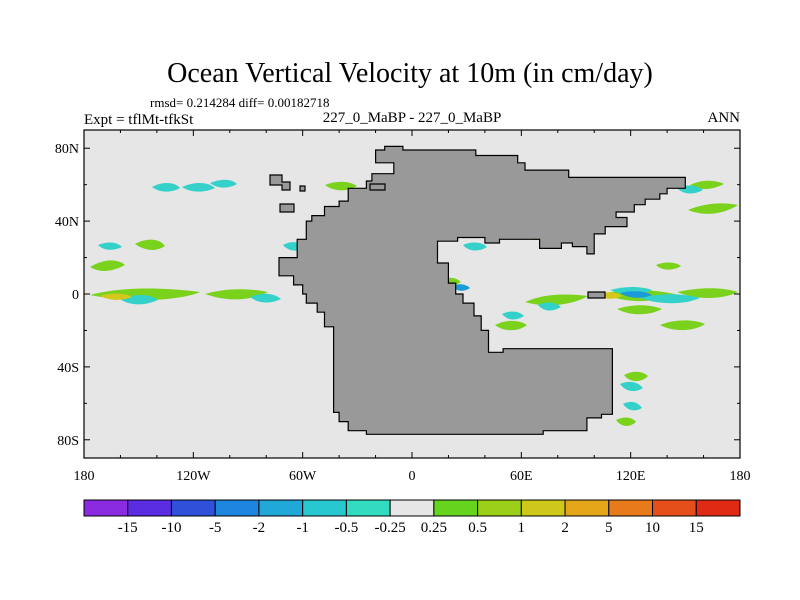  What do you see at coordinates (412, 118) in the screenshot?
I see `case-label: 227_0_MaBP - 227_0_MaBP` at bounding box center [412, 118].